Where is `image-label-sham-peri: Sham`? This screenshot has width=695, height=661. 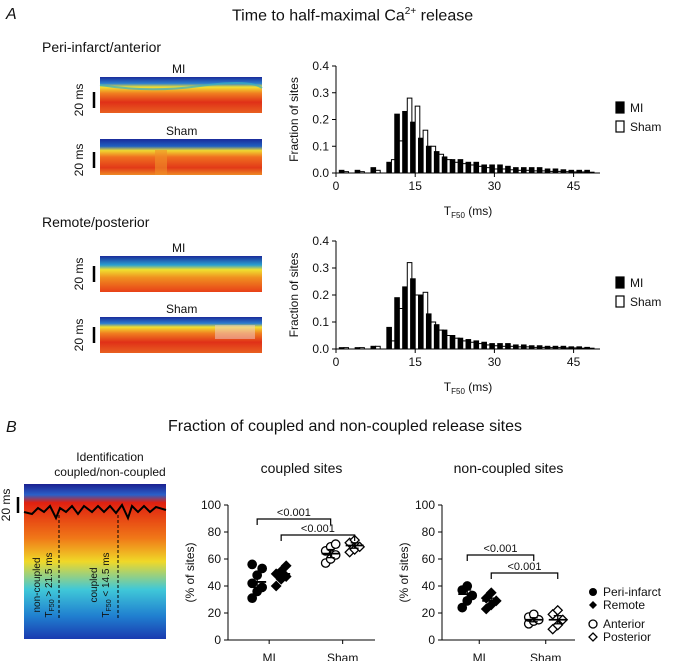 image-label-sham-peri: Sham is located at coordinates (182, 131).